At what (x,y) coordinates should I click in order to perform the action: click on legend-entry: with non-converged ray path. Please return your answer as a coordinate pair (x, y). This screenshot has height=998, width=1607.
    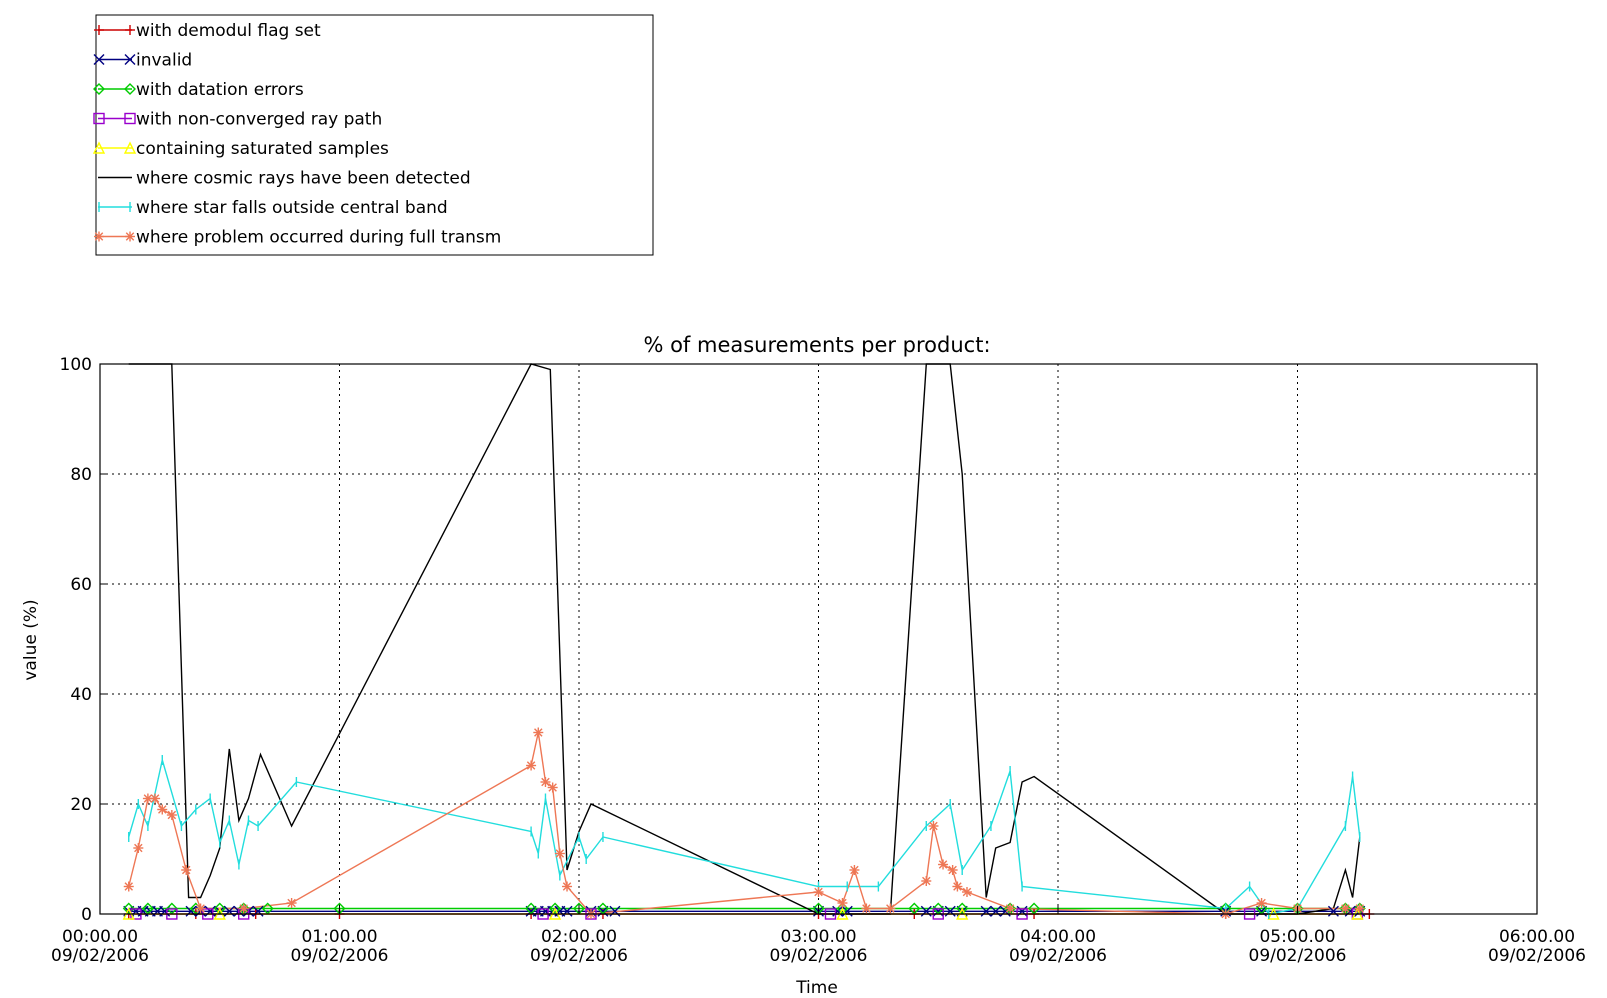
    Looking at the image, I should click on (238, 120).